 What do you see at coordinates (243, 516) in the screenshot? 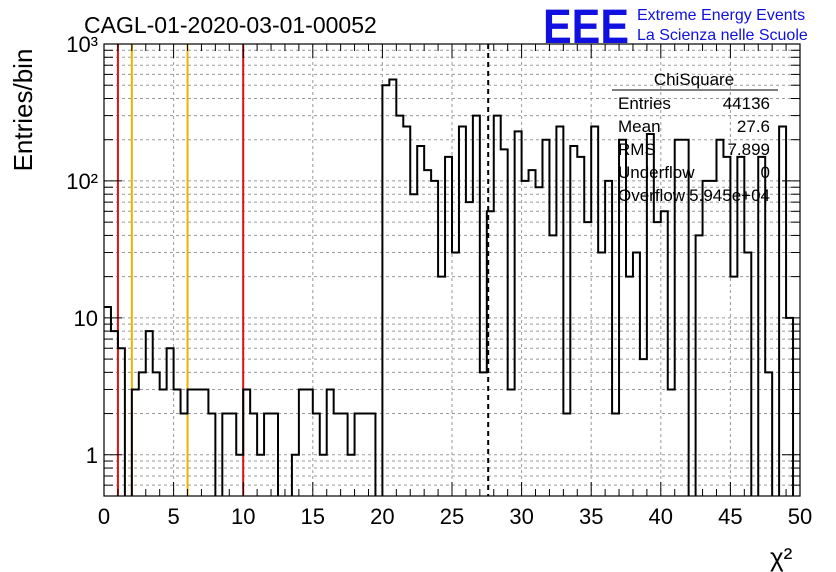
I see `x-tick-label: 10` at bounding box center [243, 516].